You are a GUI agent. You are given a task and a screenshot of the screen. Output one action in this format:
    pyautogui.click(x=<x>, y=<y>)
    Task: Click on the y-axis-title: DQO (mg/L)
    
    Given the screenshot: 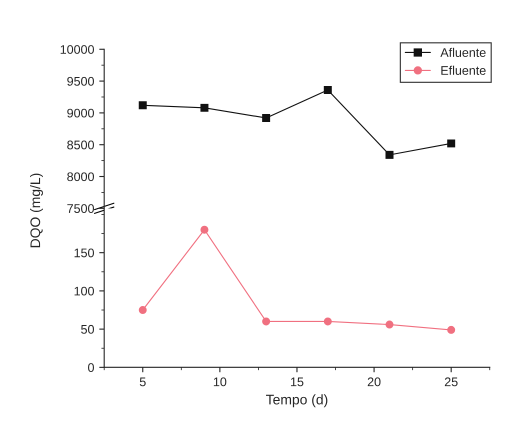 What is the action you would take?
    pyautogui.click(x=36, y=211)
    